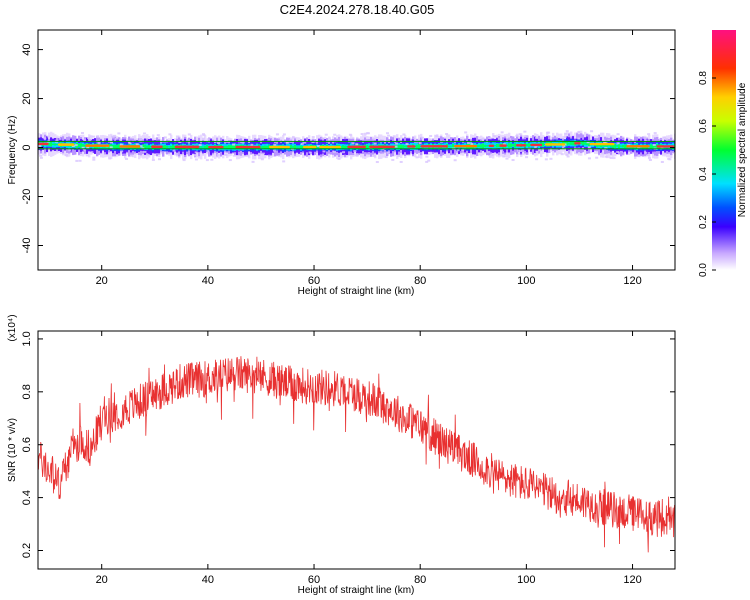 This screenshot has width=750, height=600. What do you see at coordinates (420, 580) in the screenshot?
I see `snr-x-tick-label: 80` at bounding box center [420, 580].